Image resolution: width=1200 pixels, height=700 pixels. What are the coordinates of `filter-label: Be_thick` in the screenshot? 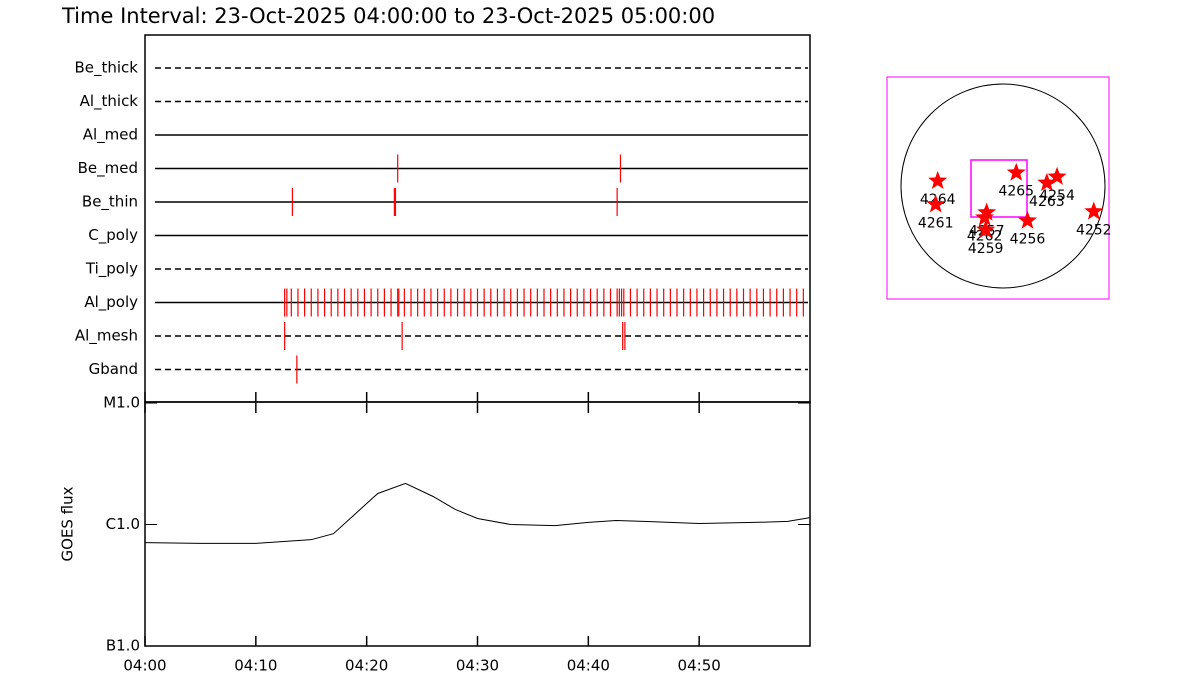 It's located at (106, 68).